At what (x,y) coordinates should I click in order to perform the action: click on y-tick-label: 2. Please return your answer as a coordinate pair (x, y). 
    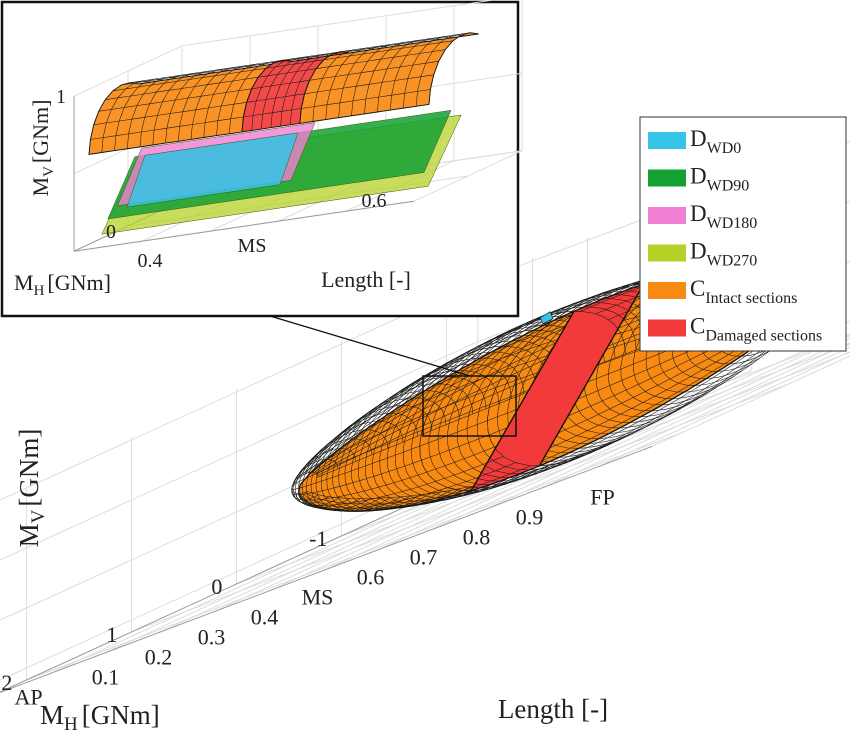
    Looking at the image, I should click on (6, 682).